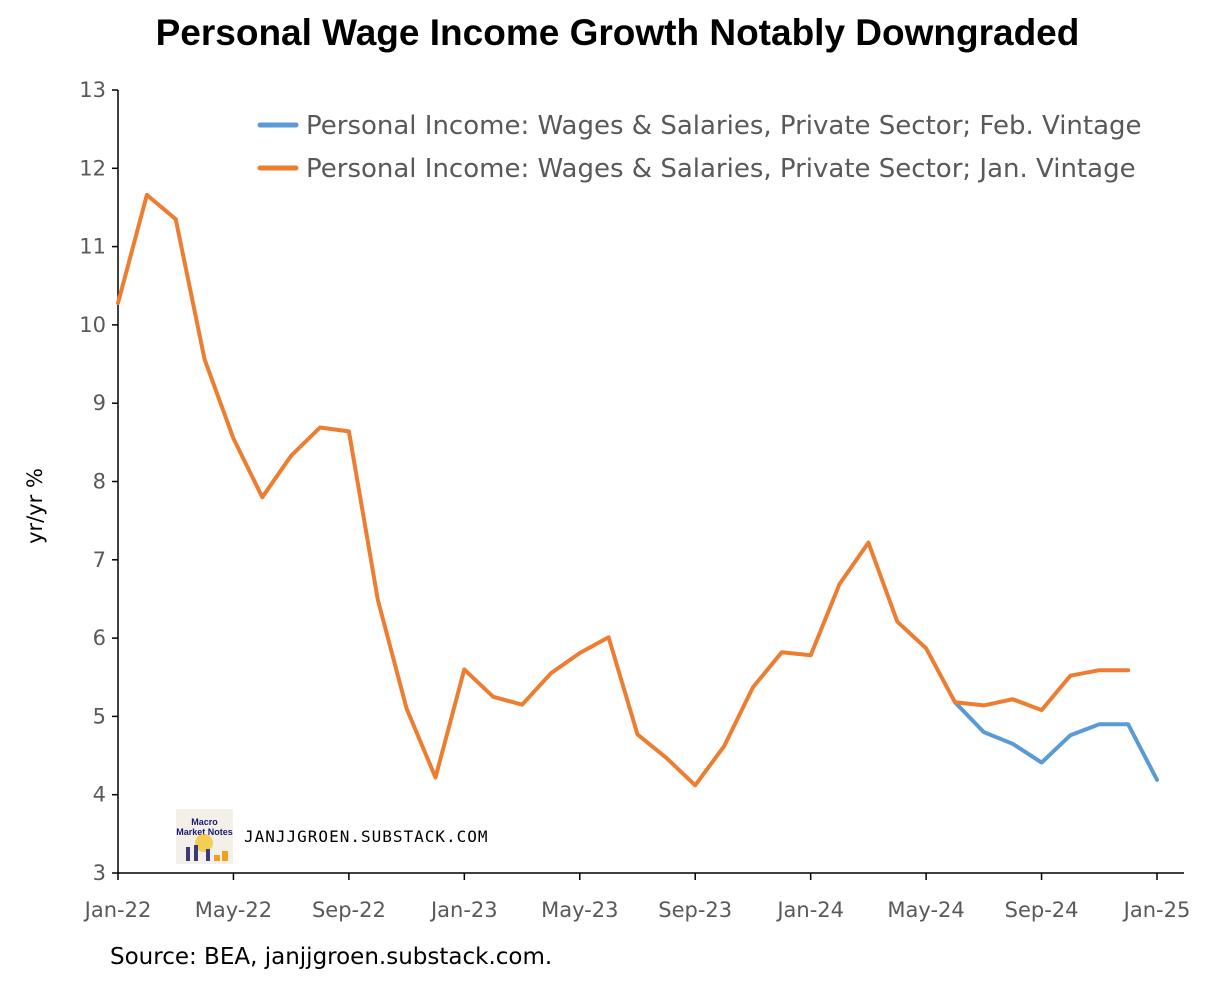 The height and width of the screenshot is (1006, 1219). Describe the element at coordinates (92, 325) in the screenshot. I see `y-tick-label: 10` at that location.